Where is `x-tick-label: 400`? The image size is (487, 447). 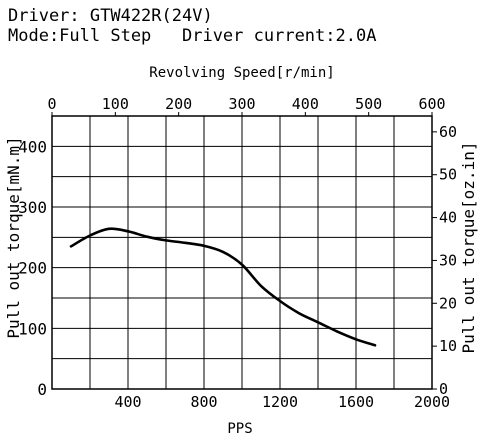
x-tick-label: 400 is located at coordinates (127, 402).